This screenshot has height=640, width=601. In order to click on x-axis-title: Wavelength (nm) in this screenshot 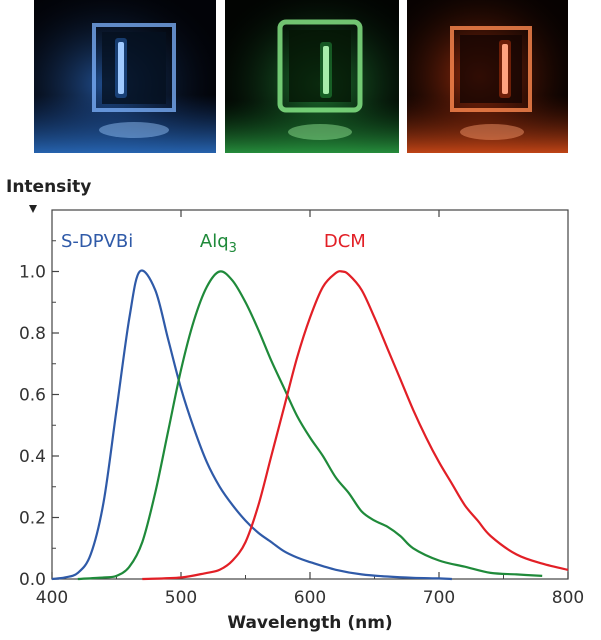, I will do `click(309, 623)`.